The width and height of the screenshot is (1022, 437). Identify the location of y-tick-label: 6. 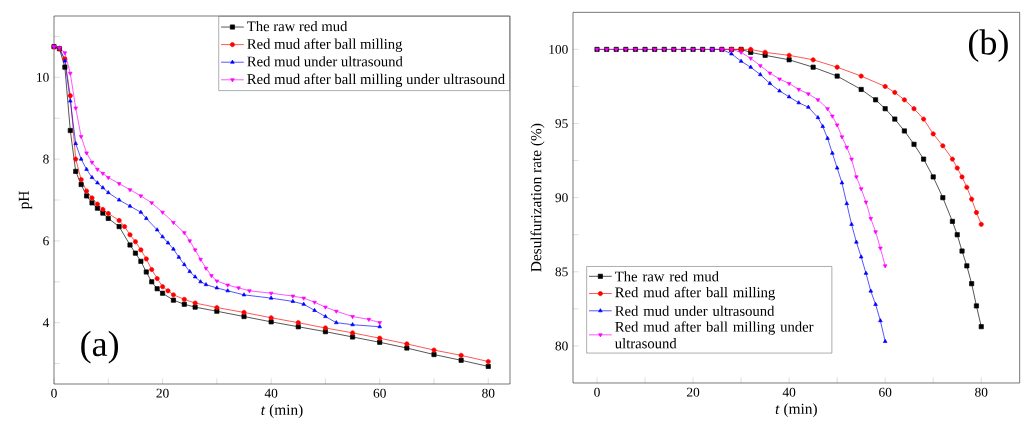
(46, 241).